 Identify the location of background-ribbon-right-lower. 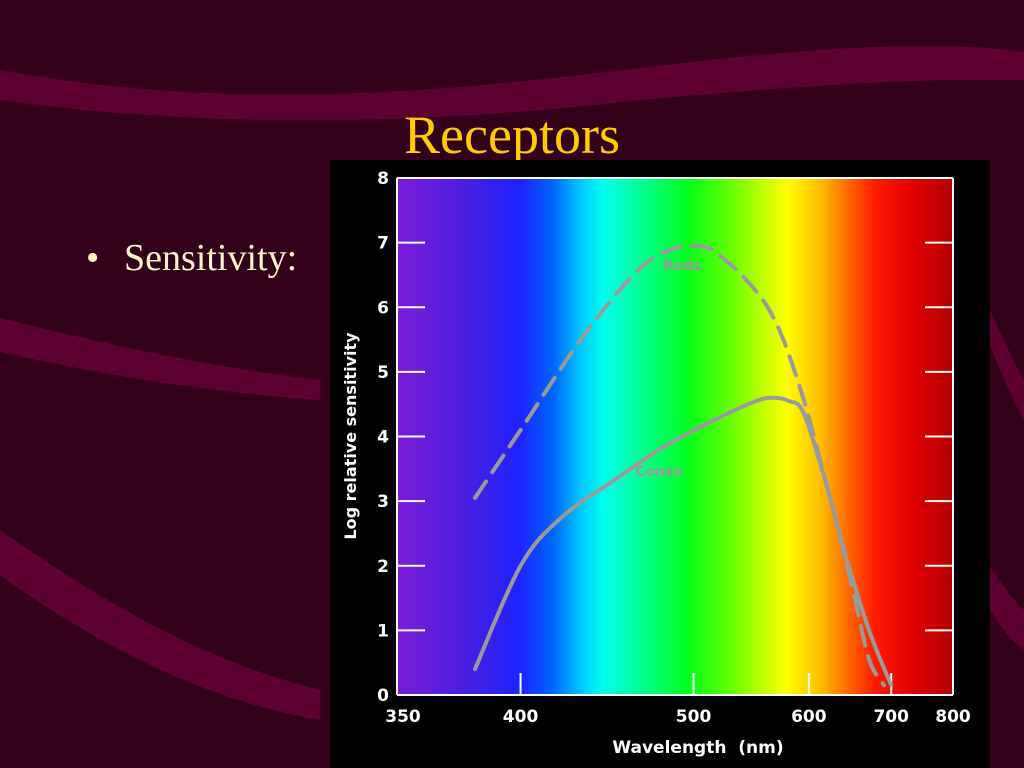
(1004, 605).